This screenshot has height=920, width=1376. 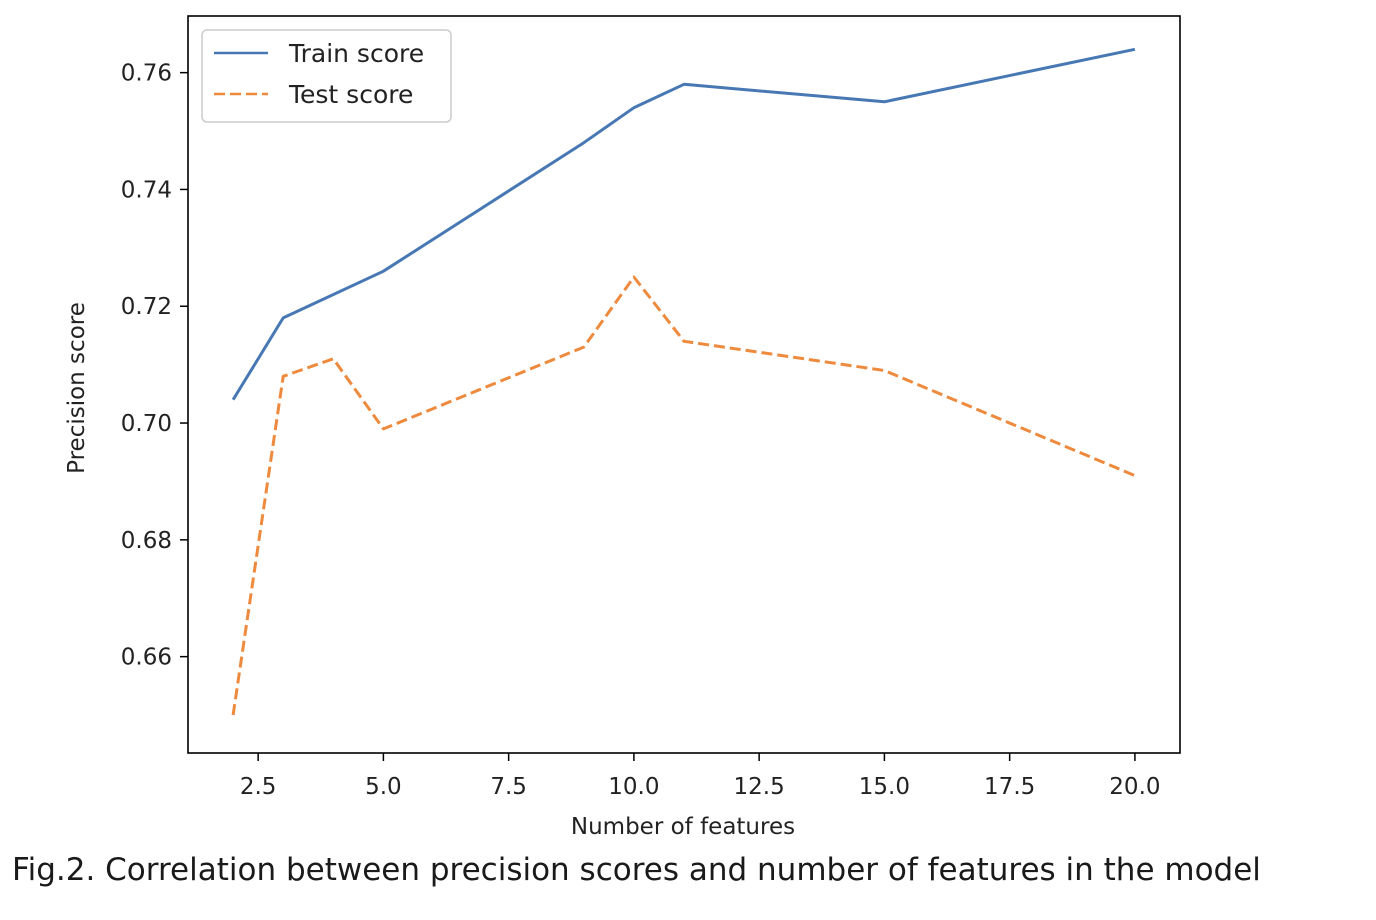 What do you see at coordinates (146, 307) in the screenshot?
I see `y-tick-label: 0.72` at bounding box center [146, 307].